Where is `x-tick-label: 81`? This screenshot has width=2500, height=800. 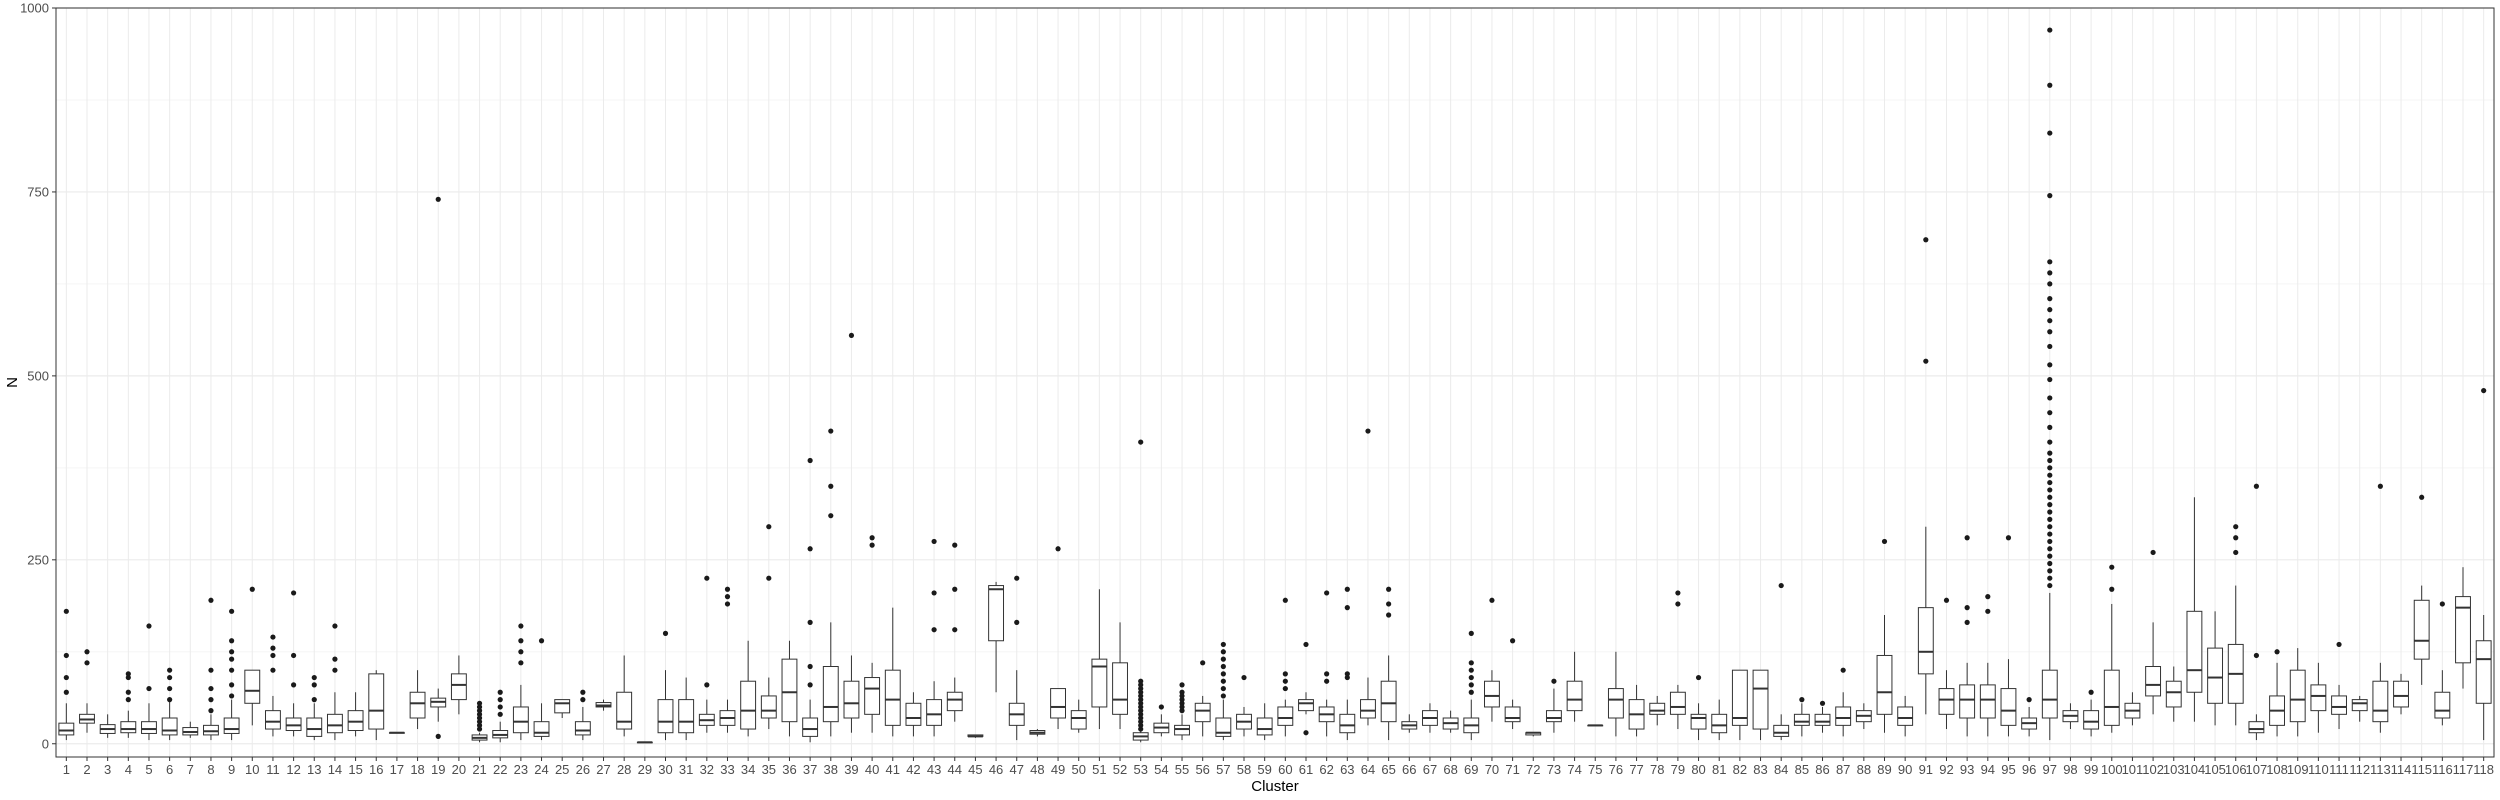
x-tick-label: 81 is located at coordinates (1719, 769).